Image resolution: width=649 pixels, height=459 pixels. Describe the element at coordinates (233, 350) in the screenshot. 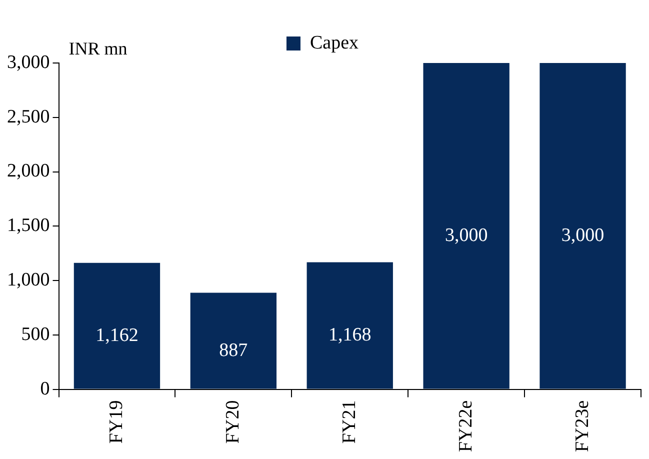

I see `data-label: 887` at that location.